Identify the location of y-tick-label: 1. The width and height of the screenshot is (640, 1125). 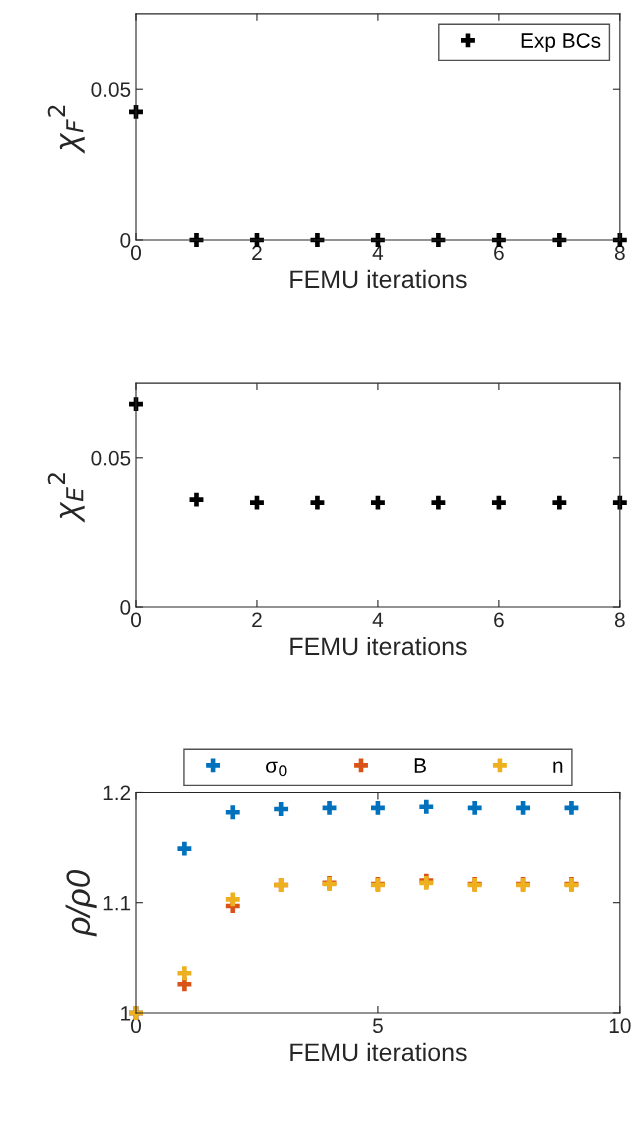
(126, 1013).